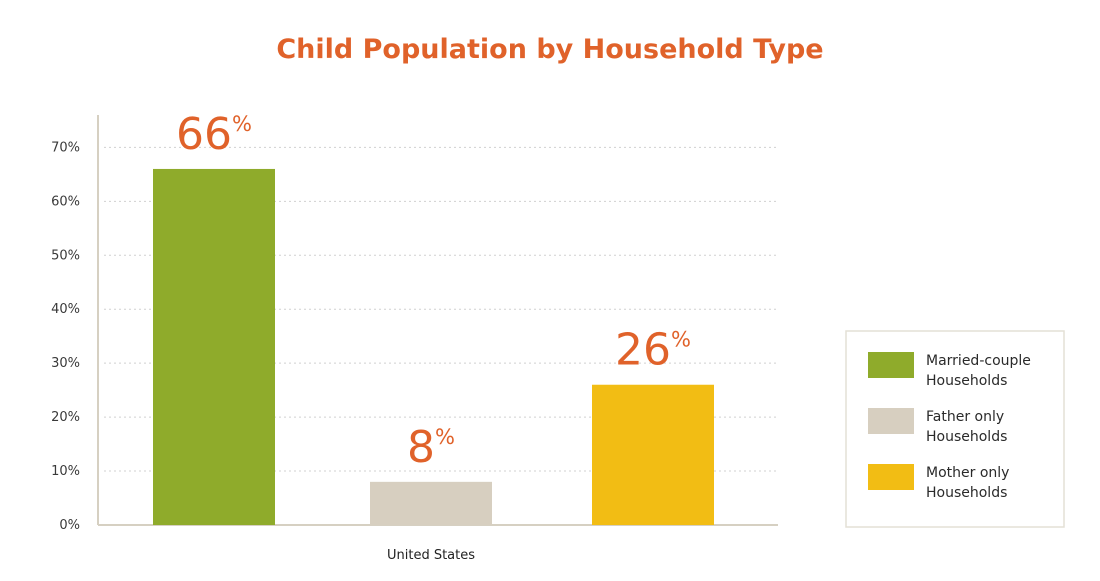 Image resolution: width=1100 pixels, height=581 pixels. What do you see at coordinates (65, 309) in the screenshot?
I see `y-tick-label: 40%` at bounding box center [65, 309].